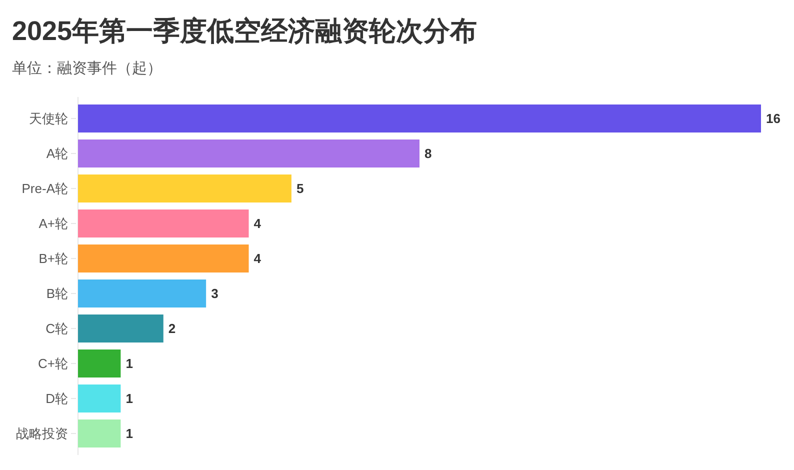  I want to click on chart-subtitle: 单位：融资事件（起）, so click(87, 68).